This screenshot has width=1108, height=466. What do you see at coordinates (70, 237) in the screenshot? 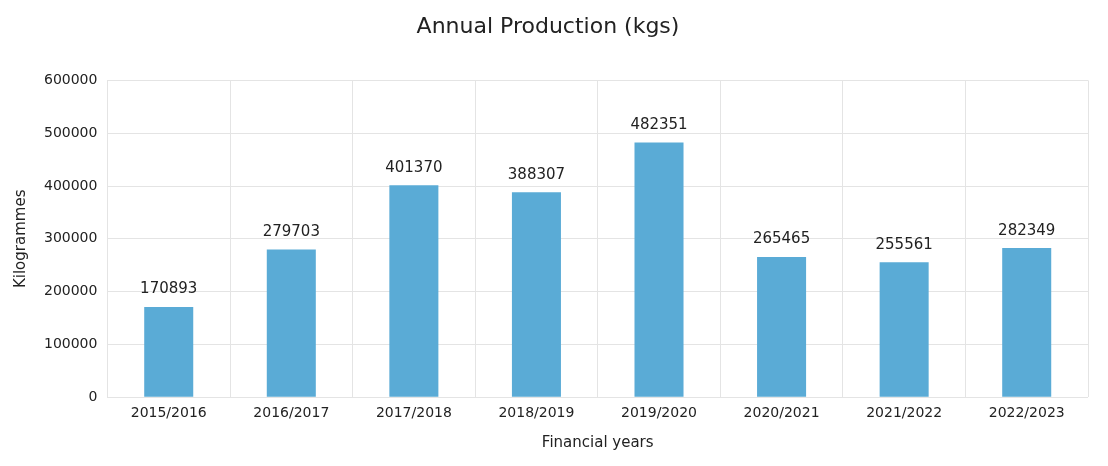
I see `y-tick-label: 300000` at bounding box center [70, 237].